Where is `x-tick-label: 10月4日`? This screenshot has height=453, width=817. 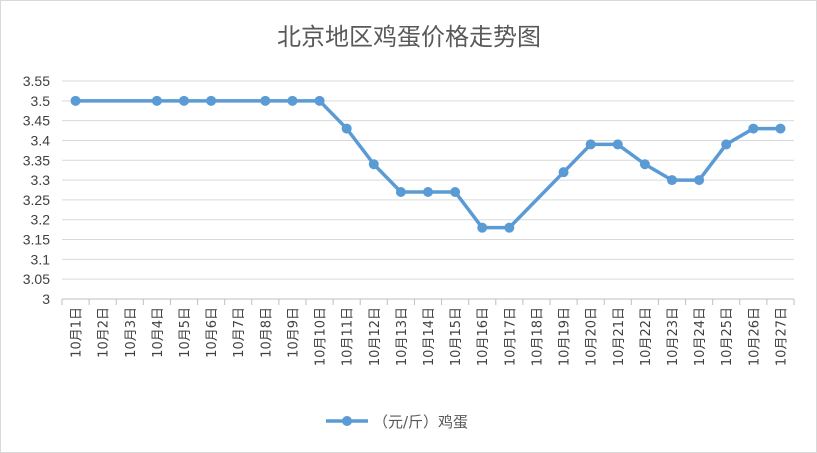 x-tick-label: 10月4日 is located at coordinates (158, 332).